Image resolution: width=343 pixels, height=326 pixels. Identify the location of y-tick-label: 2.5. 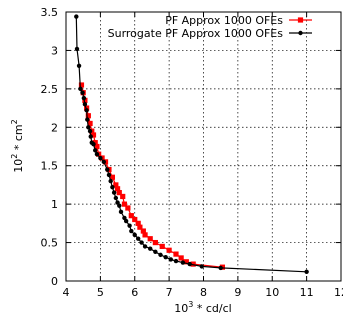
(50, 89).